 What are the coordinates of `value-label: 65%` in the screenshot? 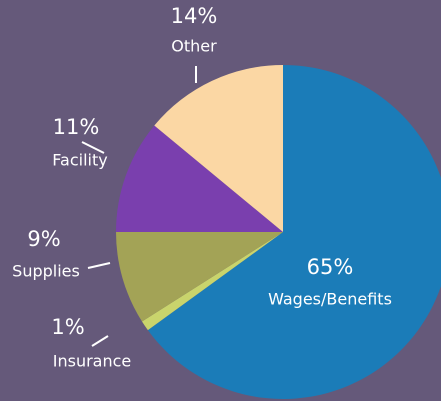 It's located at (330, 267).